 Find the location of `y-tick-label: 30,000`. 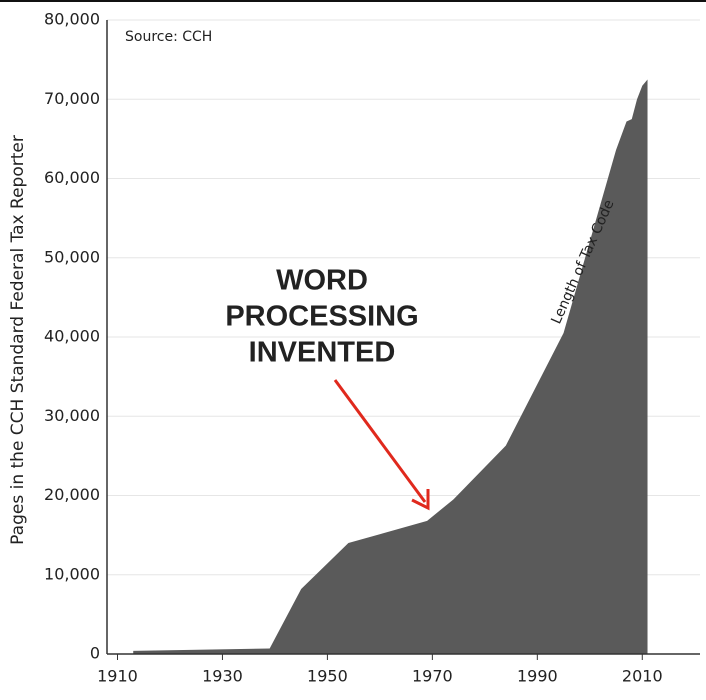

y-tick-label: 30,000 is located at coordinates (72, 415).